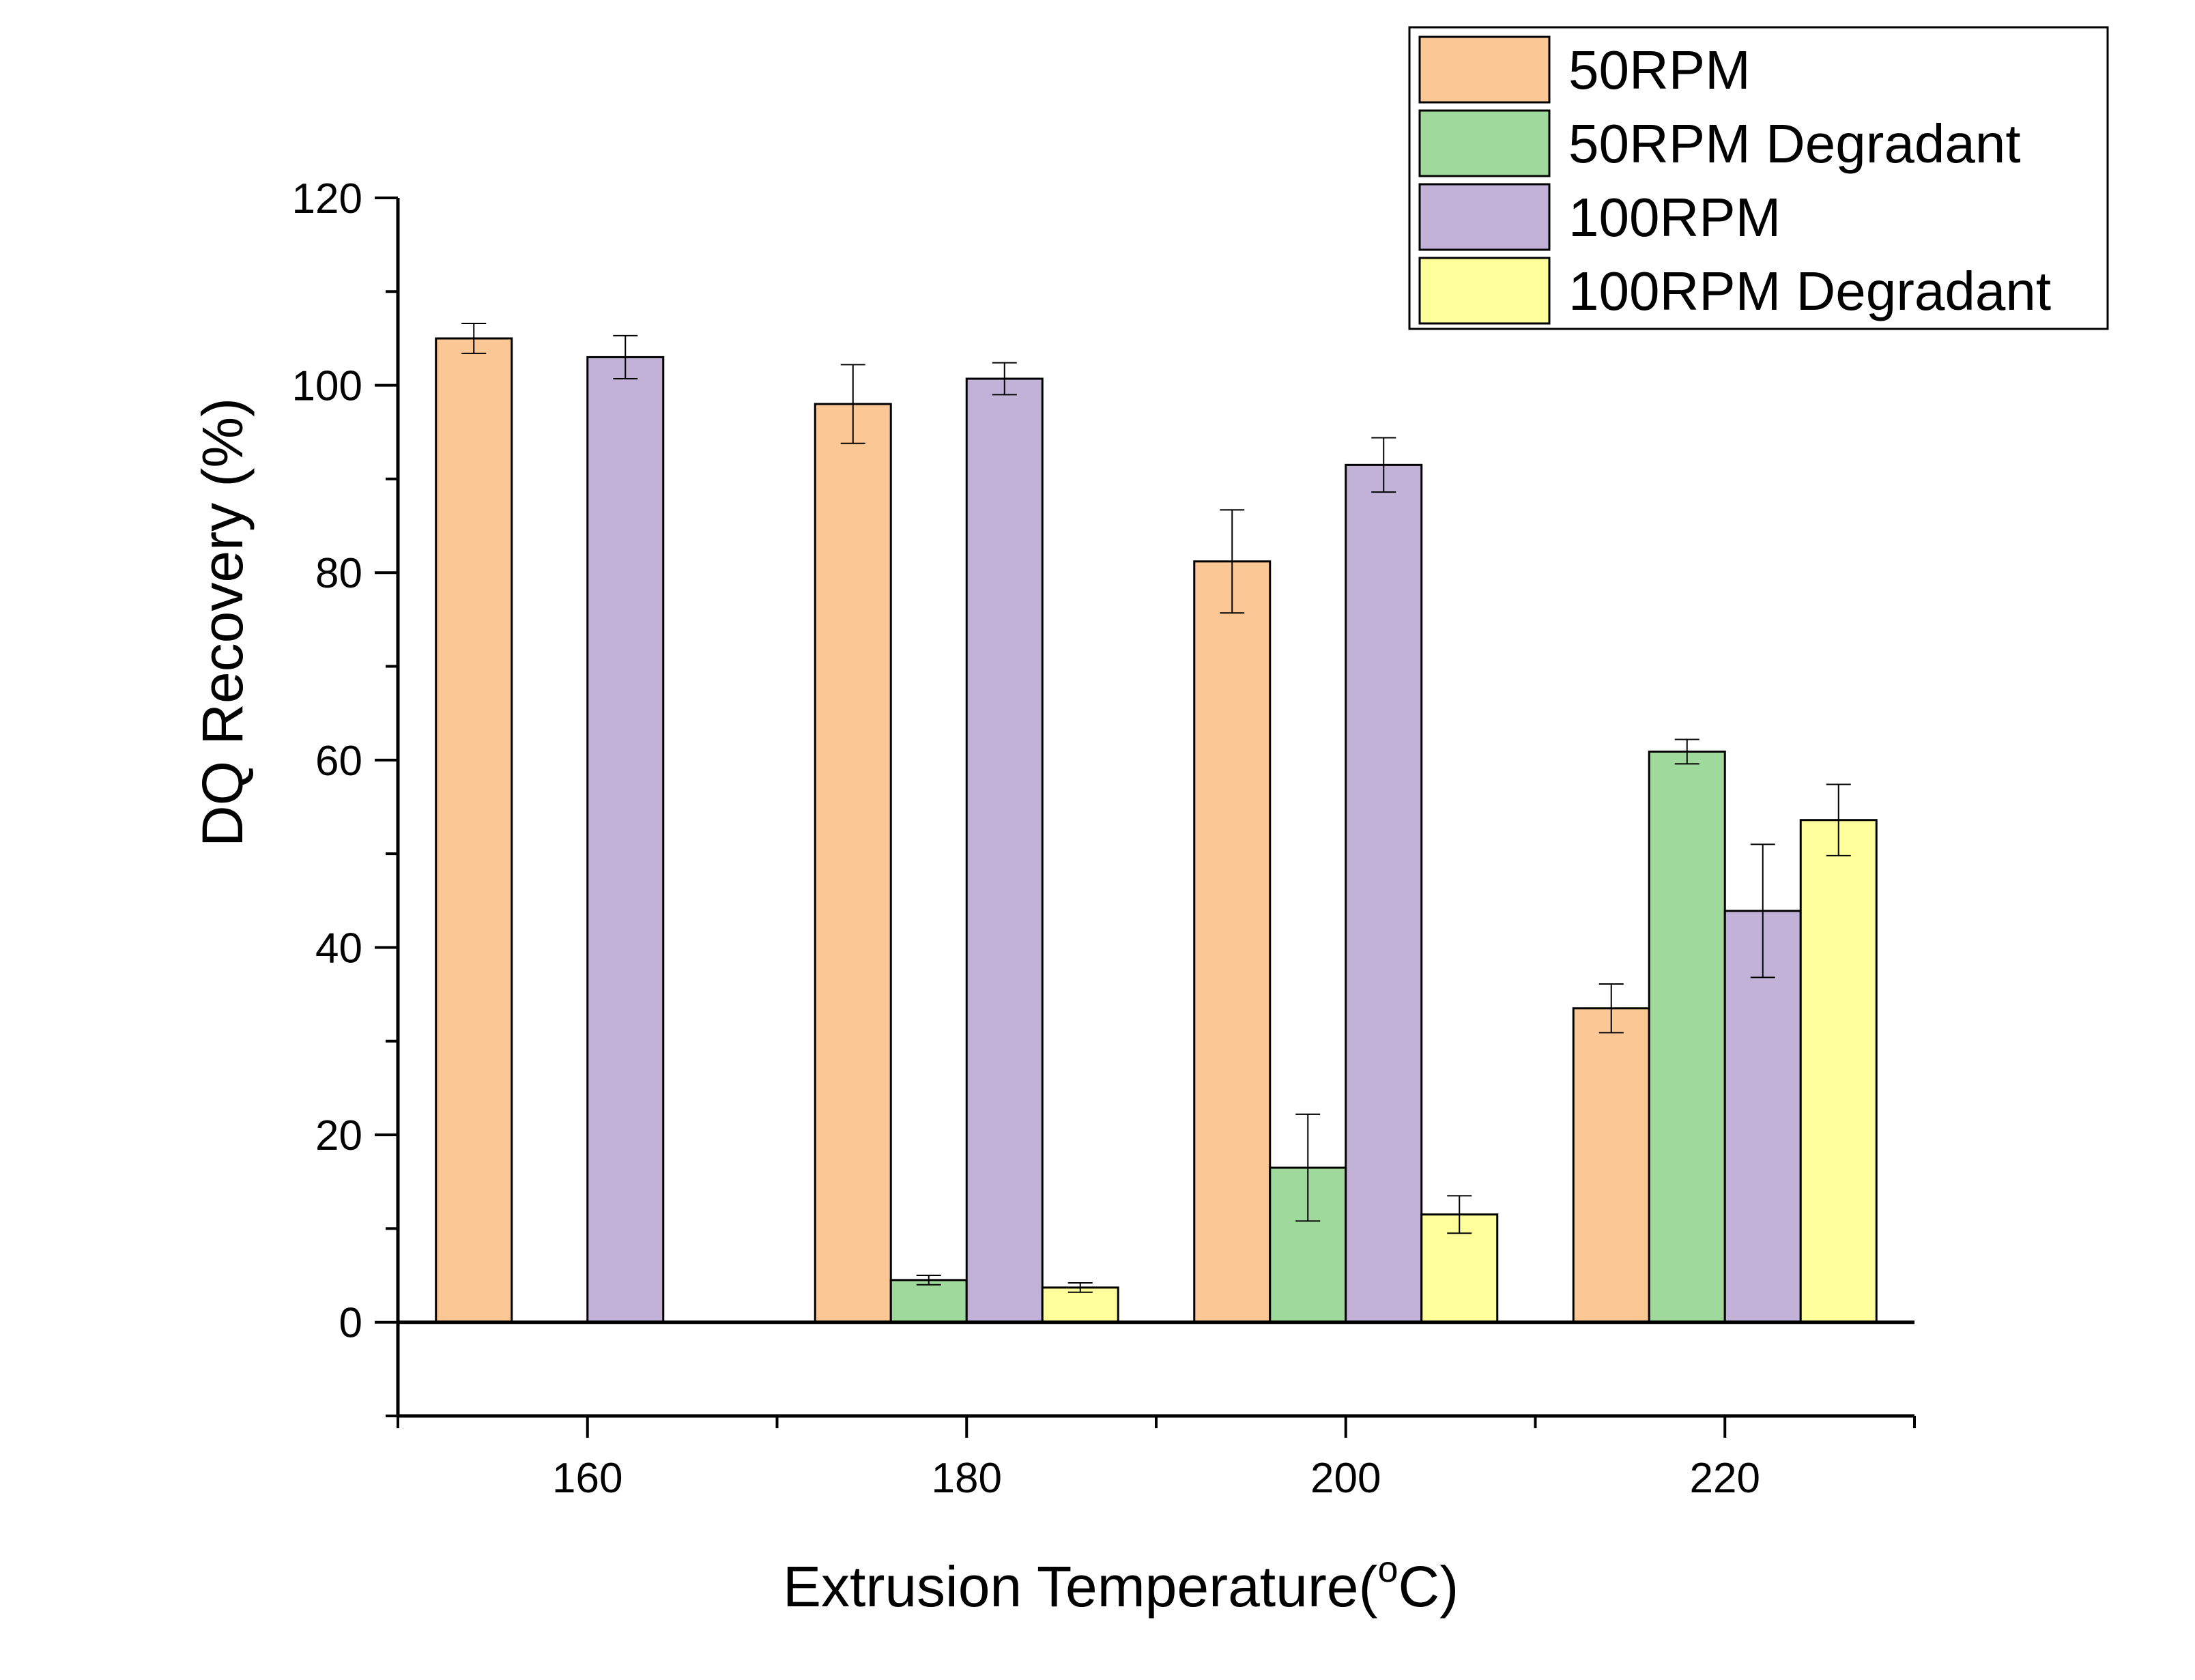 The image size is (2195, 1680). Describe the element at coordinates (587, 1478) in the screenshot. I see `x-tick-label: 160` at that location.